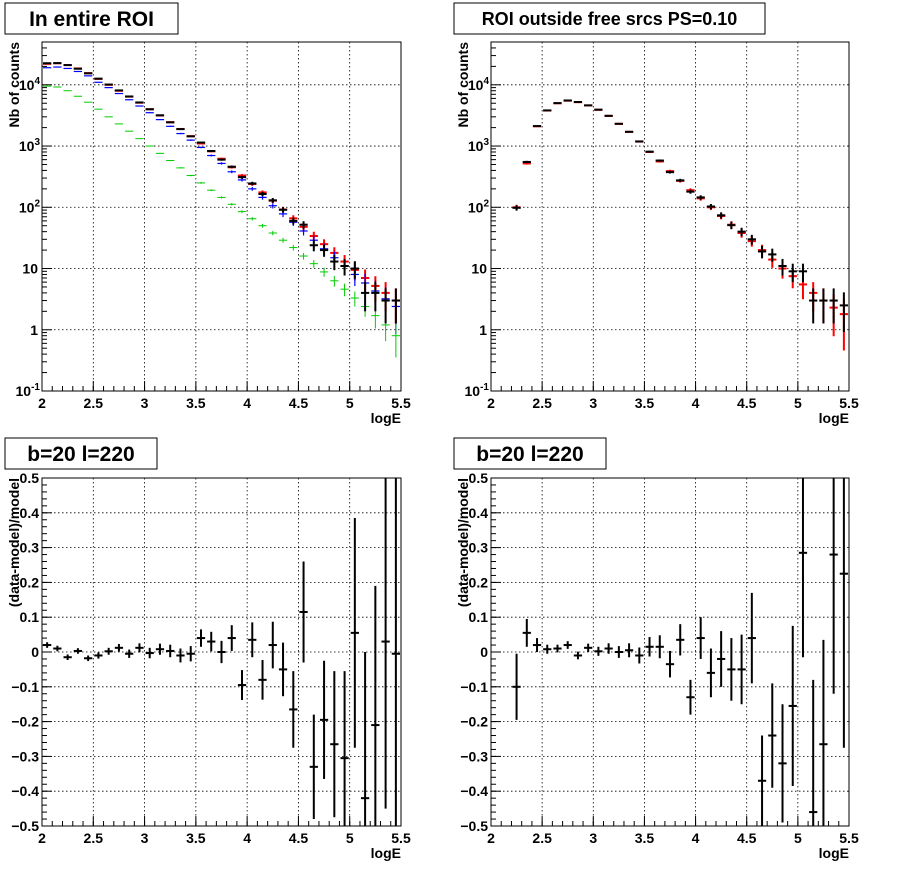 Image resolution: width=898 pixels, height=871 pixels. What do you see at coordinates (145, 403) in the screenshot?
I see `x-tick-label: 3` at bounding box center [145, 403].